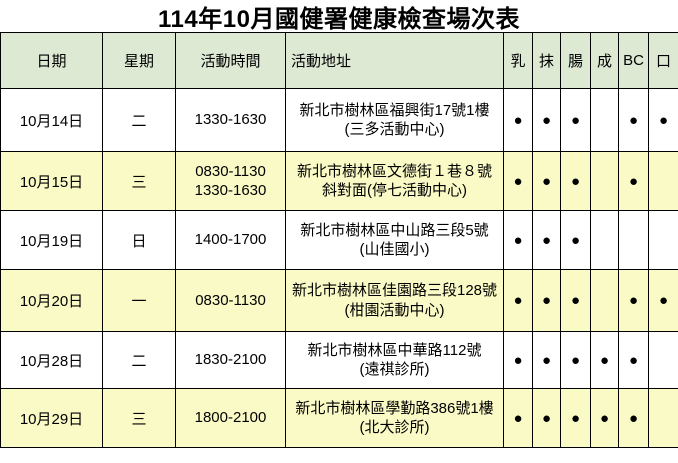 This screenshot has height=463, width=678. I want to click on time-cell: 1830-2100, so click(230, 360).